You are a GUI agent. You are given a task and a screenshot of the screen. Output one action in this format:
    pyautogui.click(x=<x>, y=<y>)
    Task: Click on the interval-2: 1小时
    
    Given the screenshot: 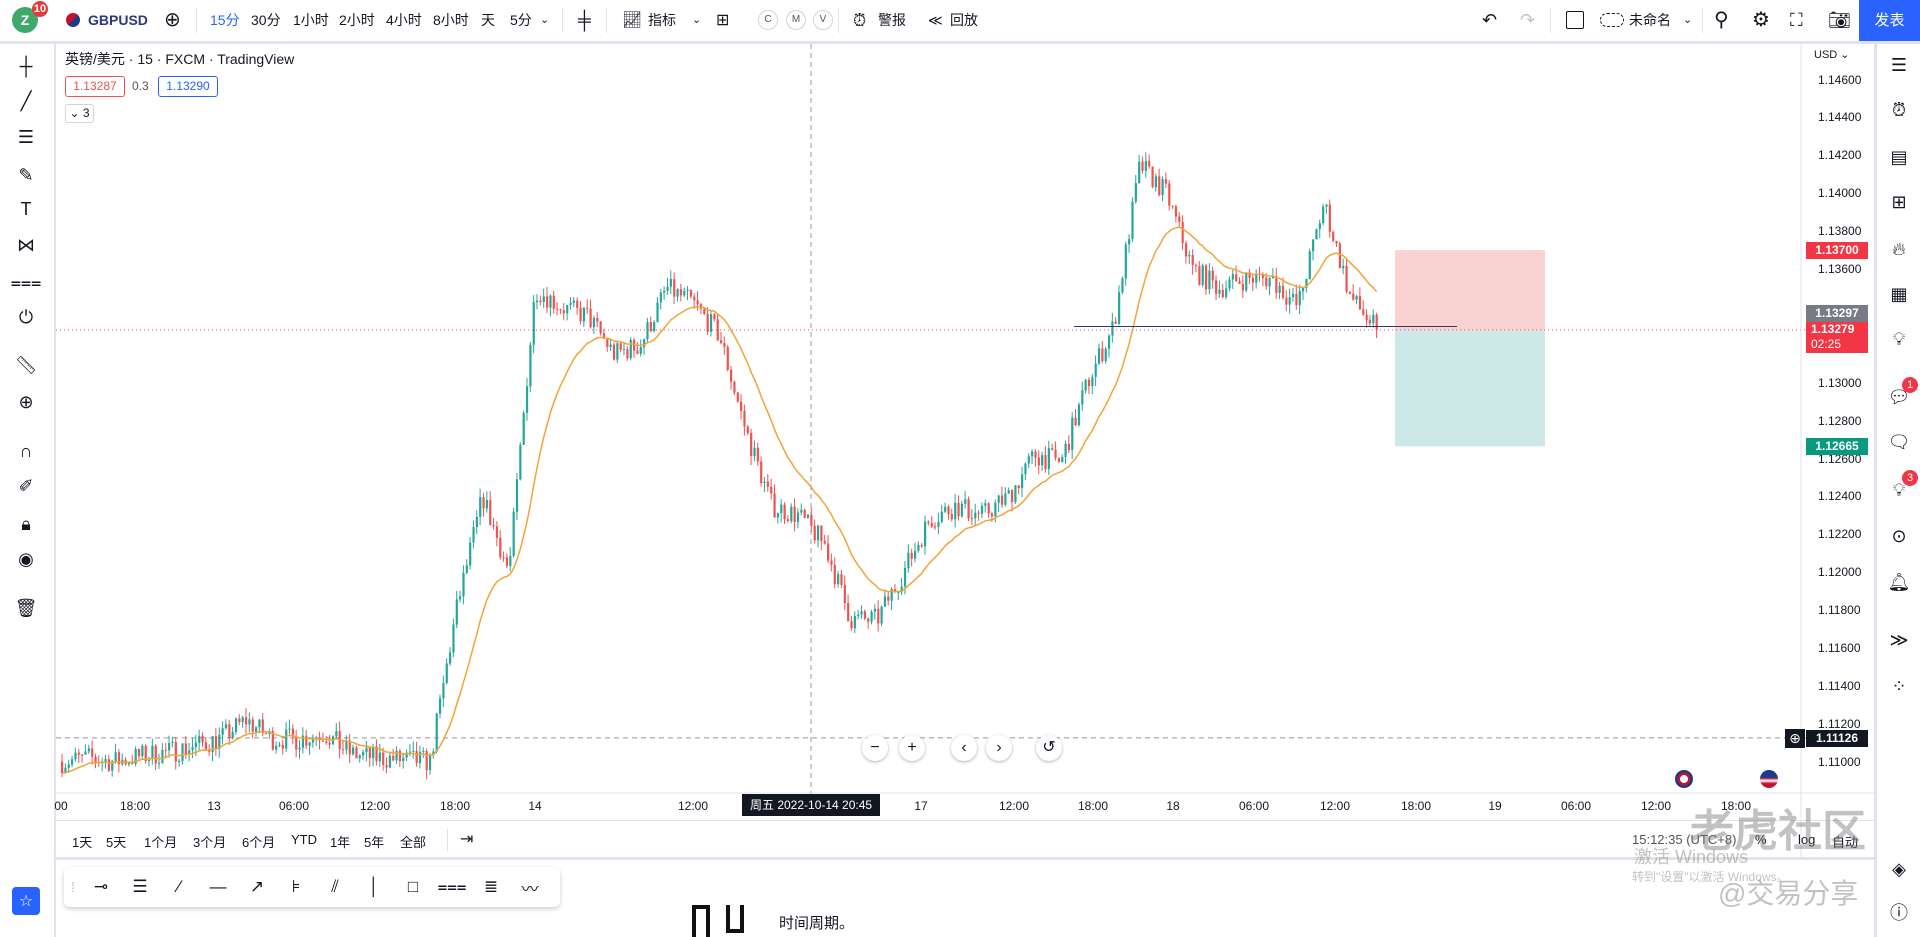 What is the action you would take?
    pyautogui.click(x=311, y=20)
    